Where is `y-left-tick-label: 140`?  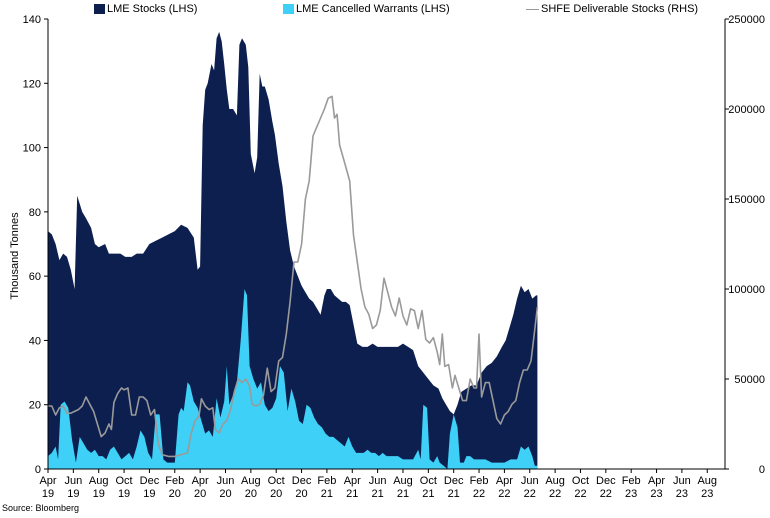
y-left-tick-label: 140 is located at coordinates (32, 20).